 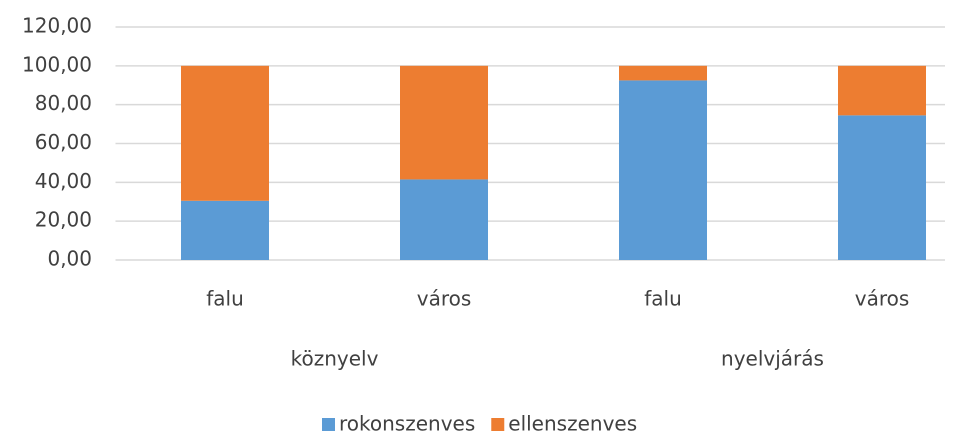 What do you see at coordinates (335, 359) in the screenshot?
I see `group-label: köznyelv` at bounding box center [335, 359].